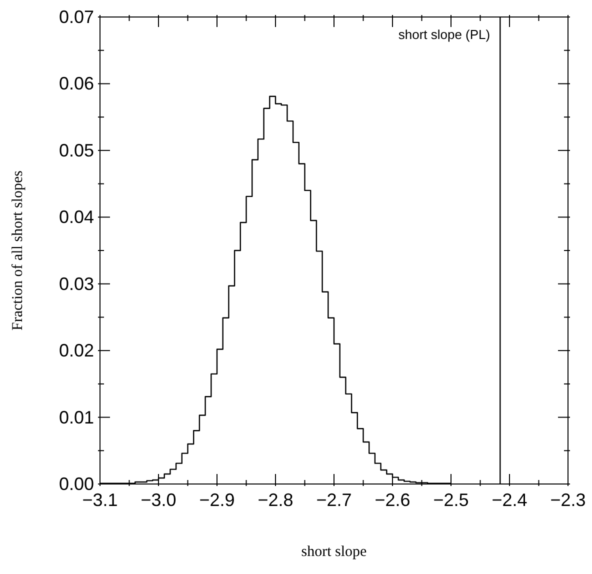 This screenshot has width=592, height=574. Describe the element at coordinates (276, 500) in the screenshot. I see `x-tick-label: −2.8` at that location.